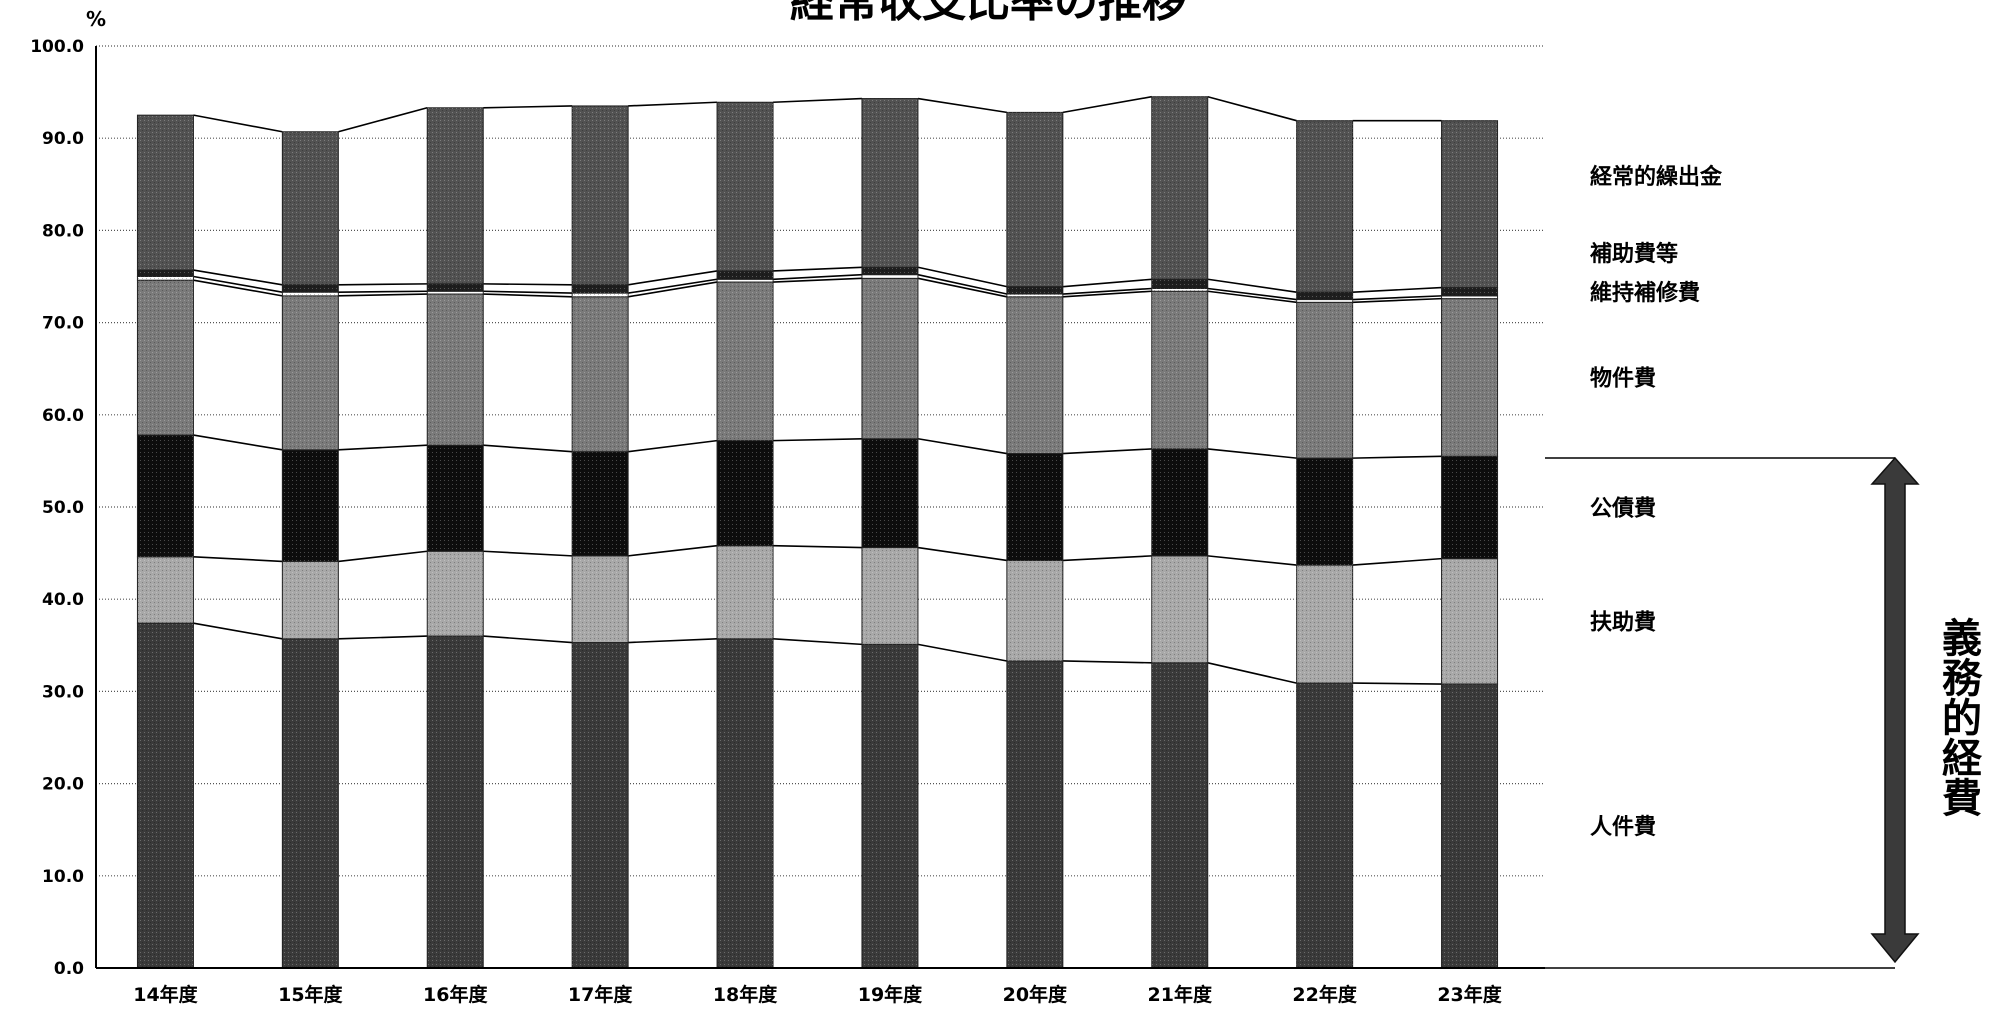  I want to click on x-category-label: 22年度, so click(1324, 994).